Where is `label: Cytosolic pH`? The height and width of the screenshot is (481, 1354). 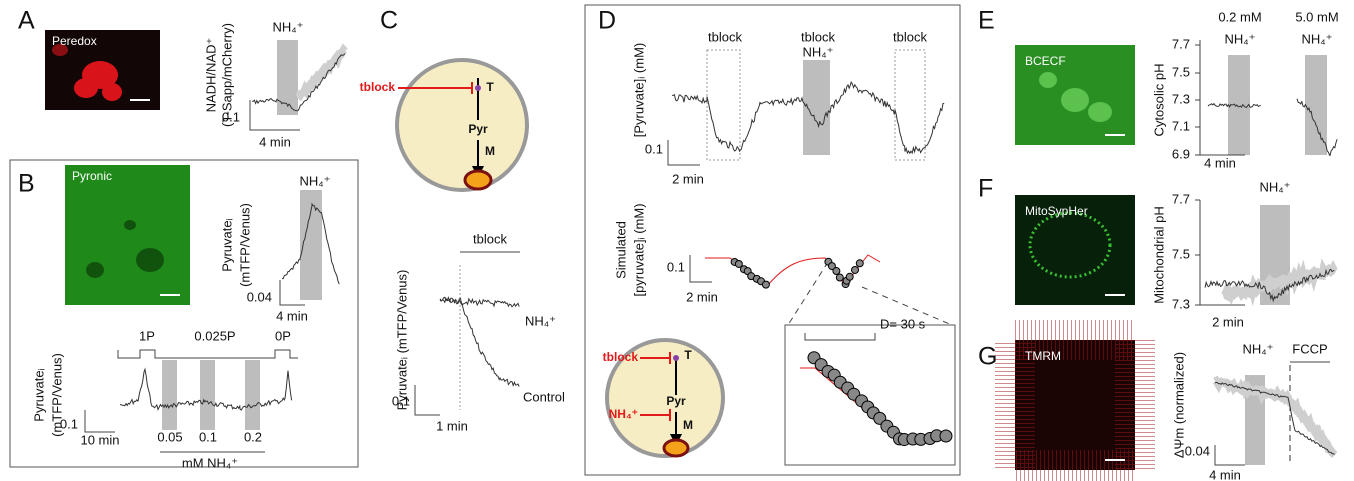 label: Cytosolic pH is located at coordinates (1158, 100).